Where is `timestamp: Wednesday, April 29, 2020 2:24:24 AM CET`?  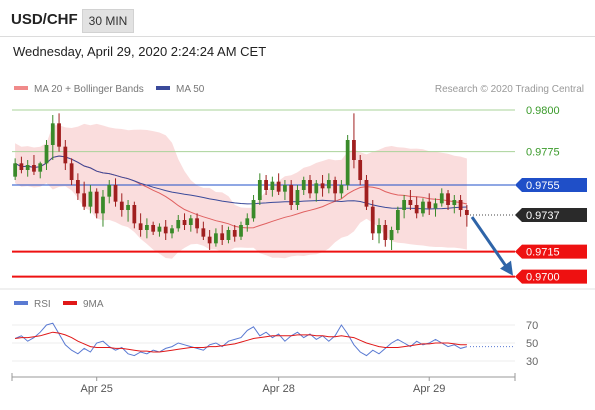
timestamp: Wednesday, April 29, 2020 2:24:24 AM CET is located at coordinates (140, 51).